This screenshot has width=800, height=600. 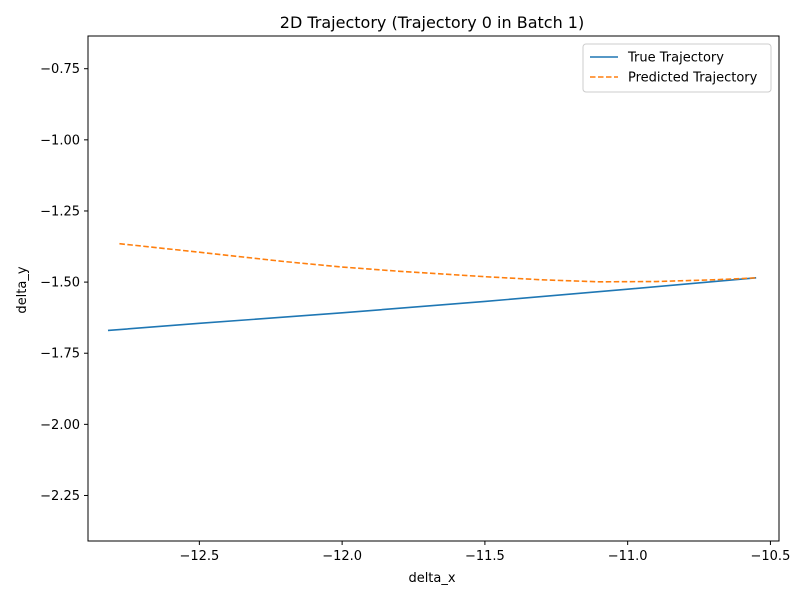 I want to click on x-tick-label: −11.5, so click(x=485, y=556).